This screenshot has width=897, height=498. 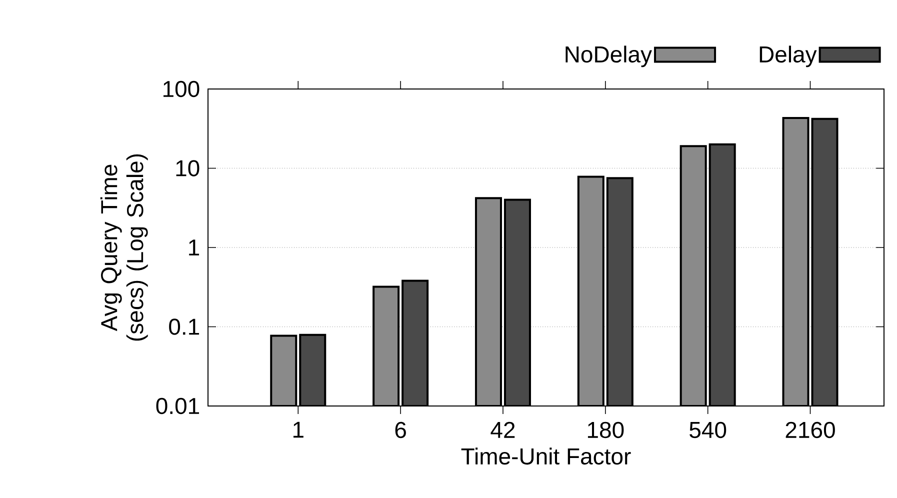 What do you see at coordinates (502, 430) in the screenshot?
I see `x-tick-label: 42` at bounding box center [502, 430].